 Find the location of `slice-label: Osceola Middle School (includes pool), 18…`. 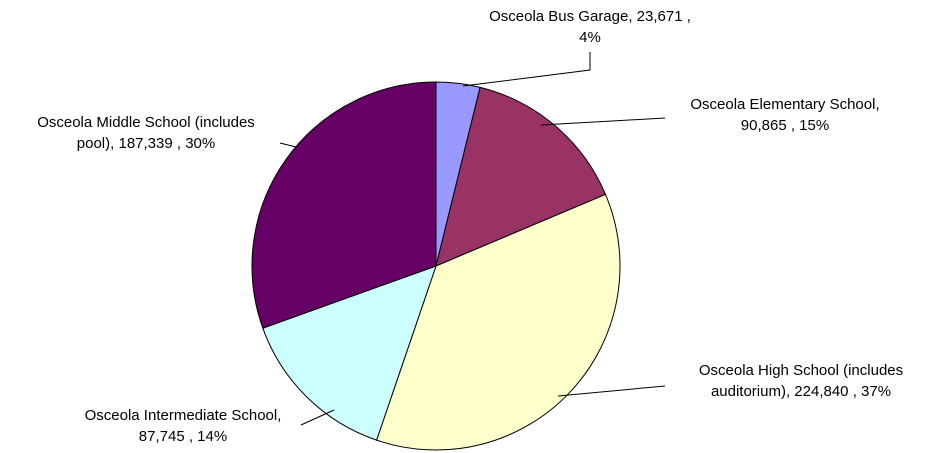

slice-label: Osceola Middle School (includes pool), 18… is located at coordinates (146, 133).